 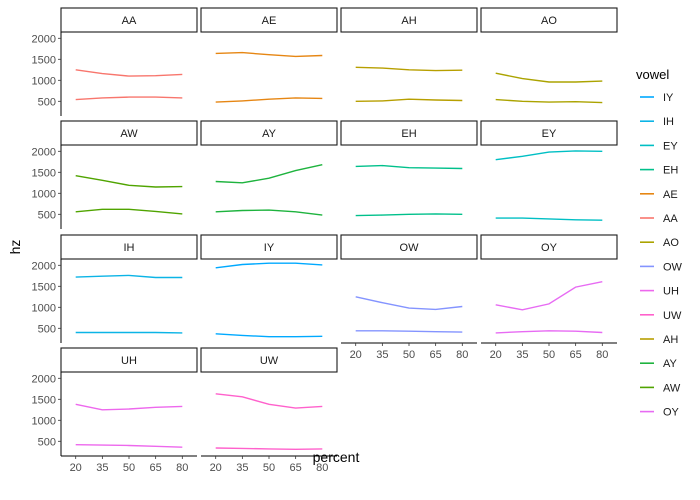 What do you see at coordinates (269, 100) in the screenshot?
I see `line-ae-f1` at bounding box center [269, 100].